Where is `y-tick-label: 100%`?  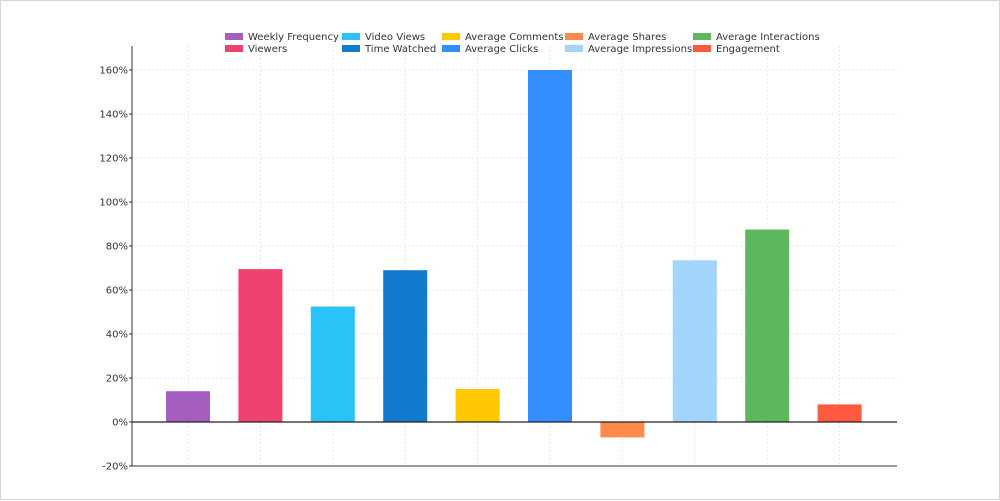 y-tick-label: 100% is located at coordinates (113, 203).